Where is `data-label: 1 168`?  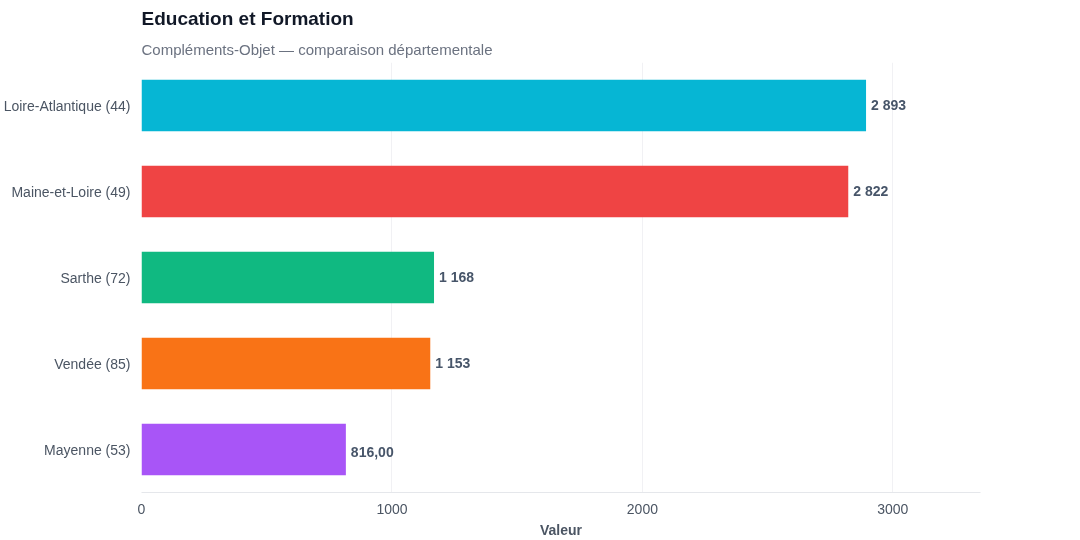 data-label: 1 168 is located at coordinates (457, 276).